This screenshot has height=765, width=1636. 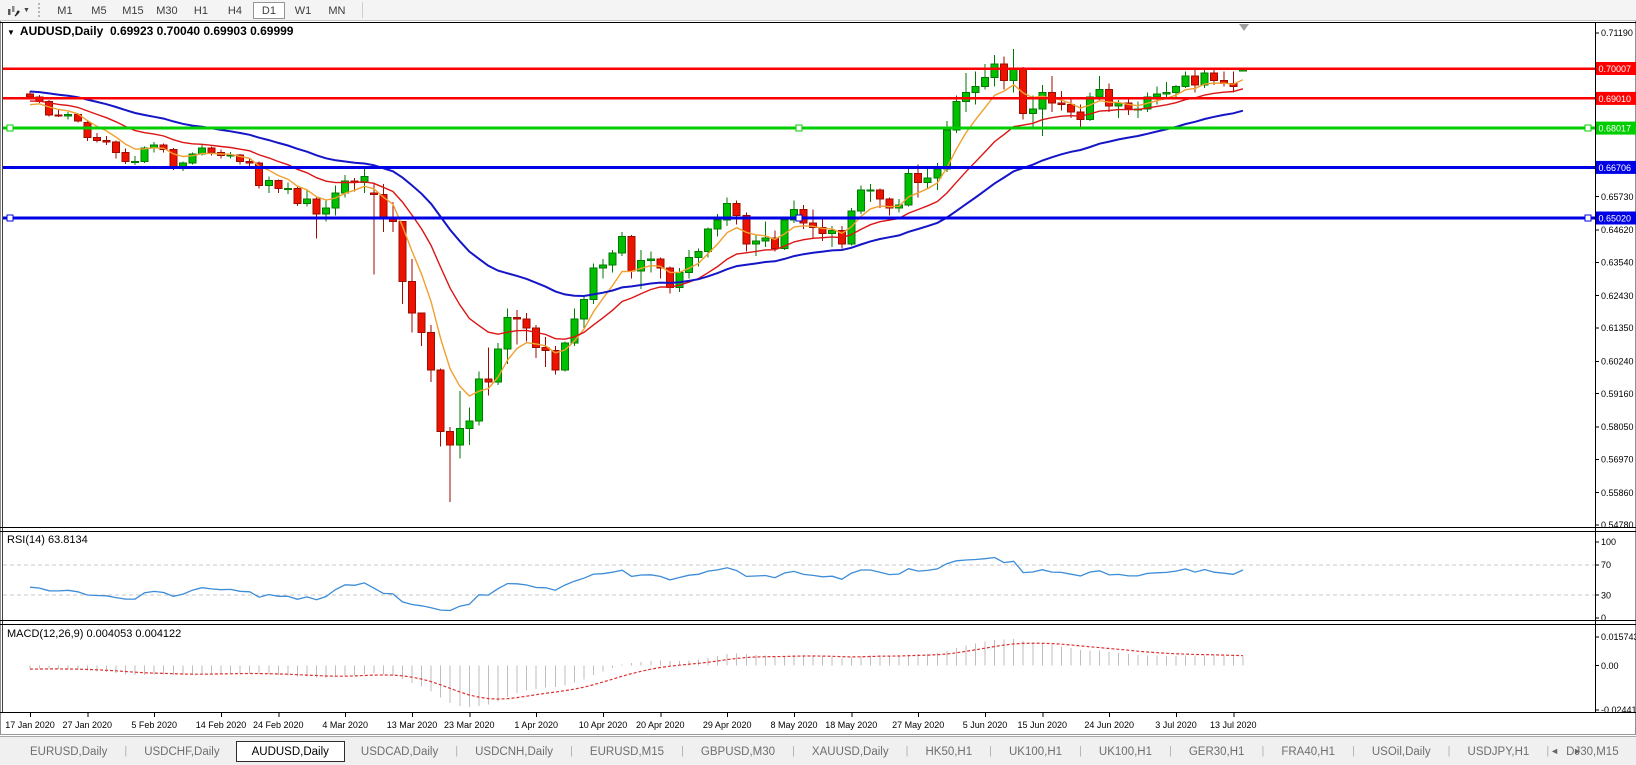 I want to click on tab-usdcnh-daily: USDCNH,Daily, so click(x=514, y=751).